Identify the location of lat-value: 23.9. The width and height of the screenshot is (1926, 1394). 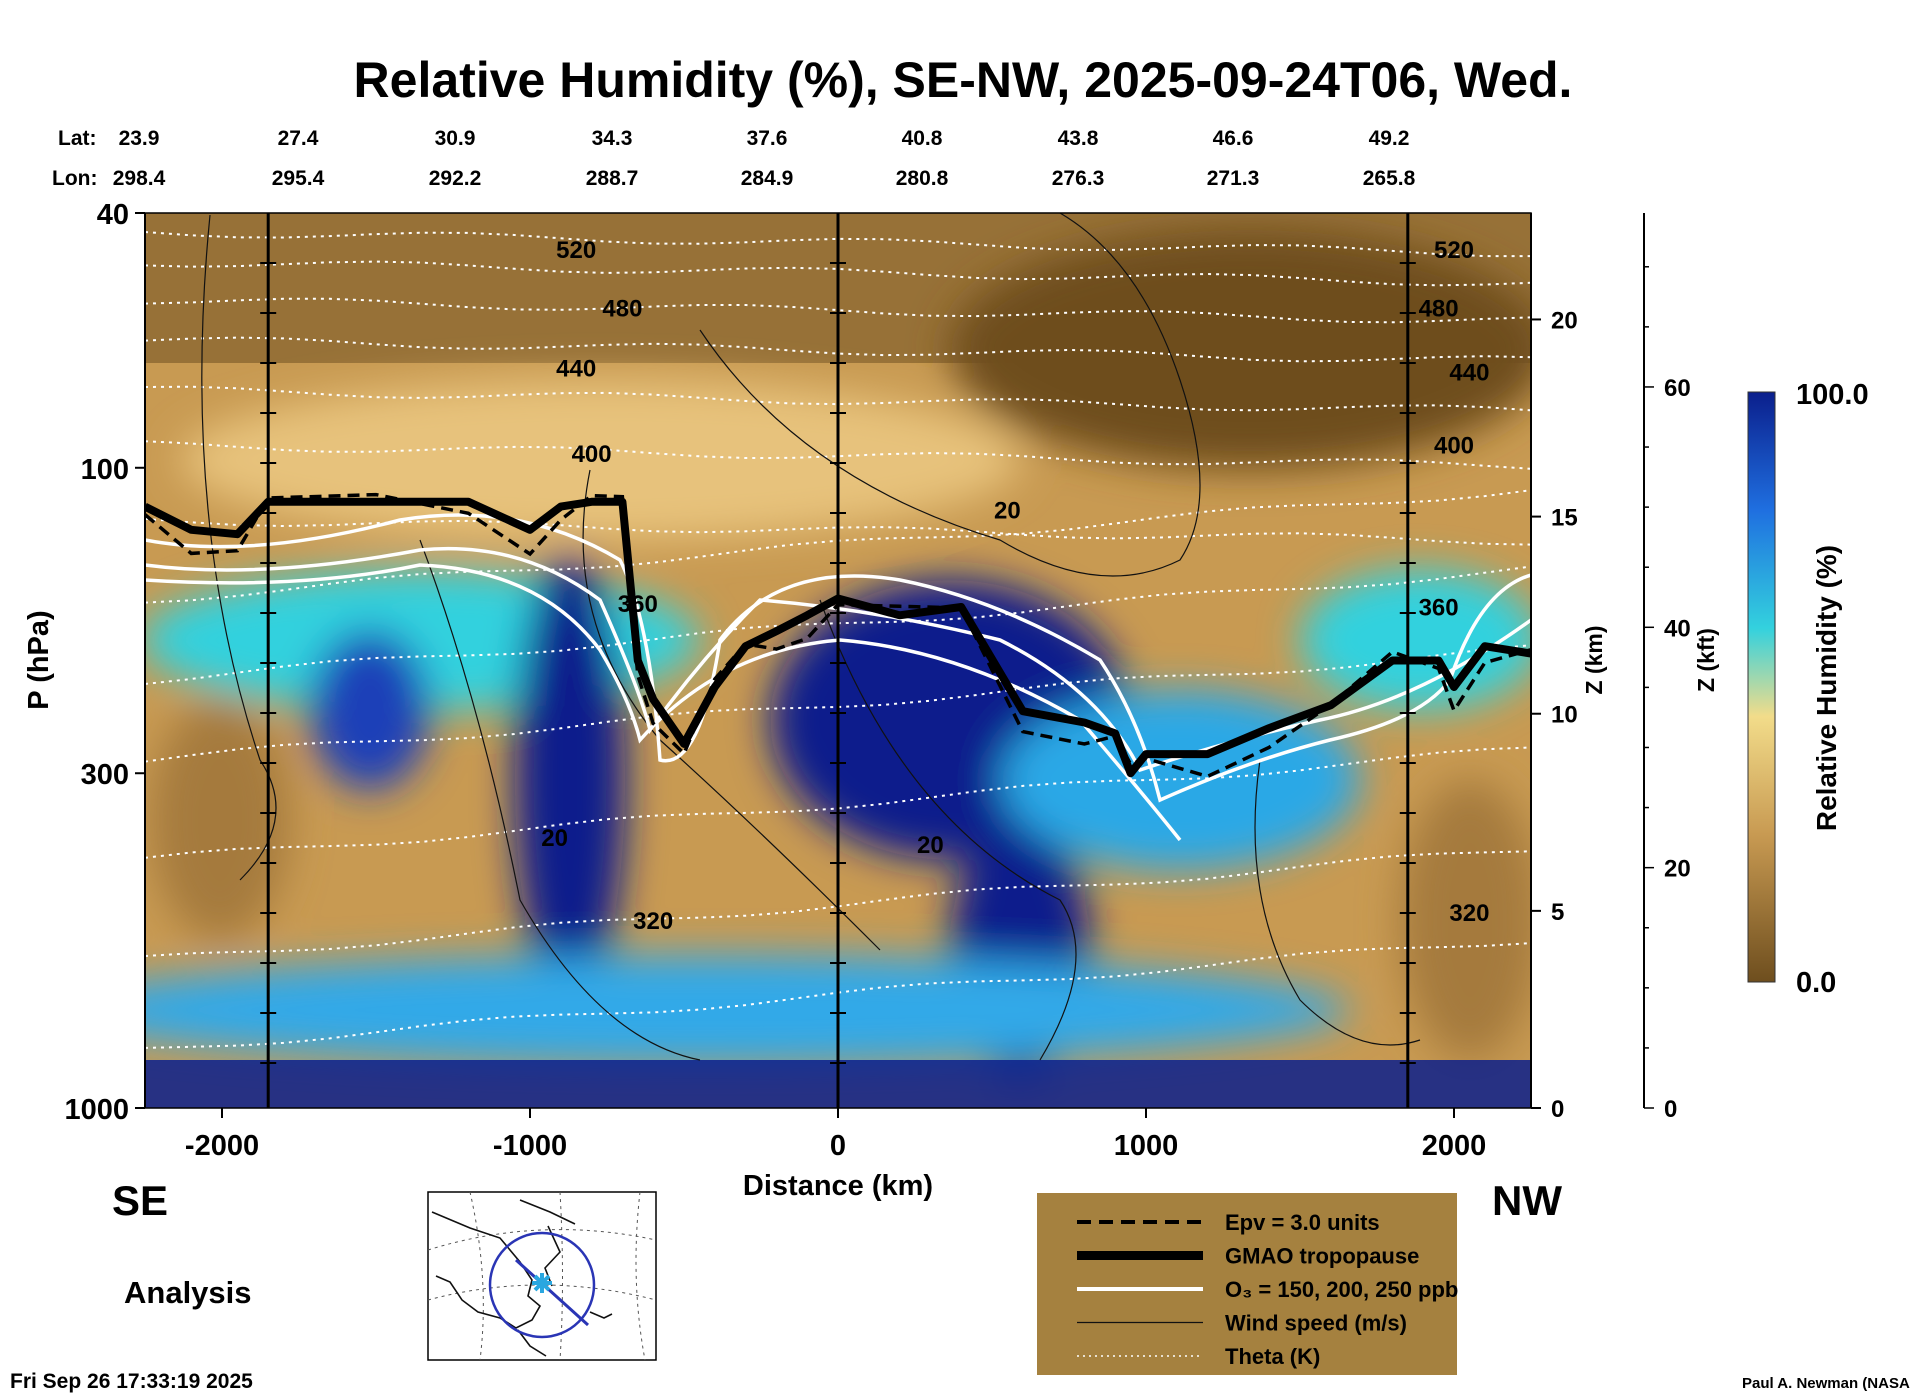
(139, 138).